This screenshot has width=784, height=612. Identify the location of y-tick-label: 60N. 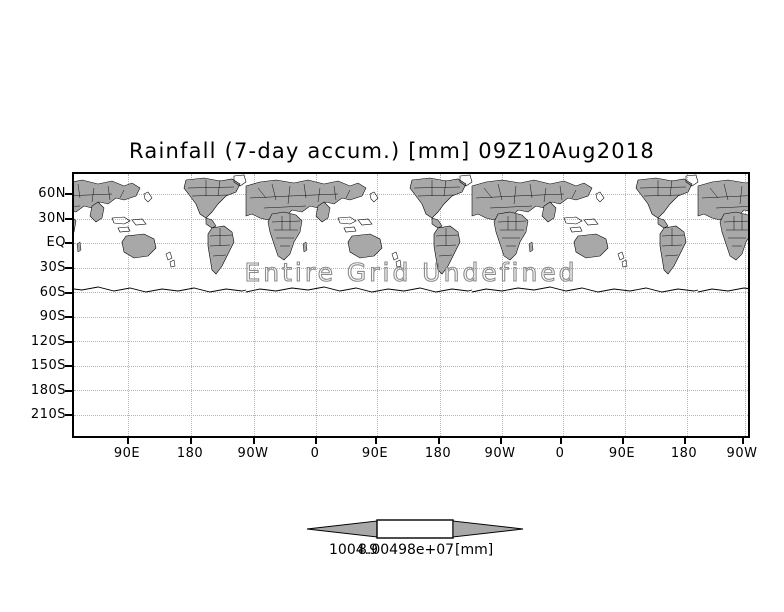
(52, 193).